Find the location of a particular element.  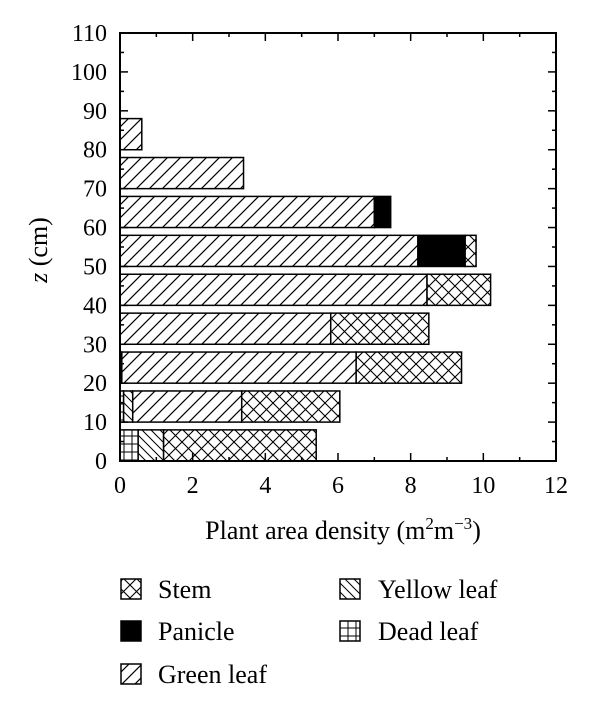

legend-item-stem: Stem is located at coordinates (165, 589).